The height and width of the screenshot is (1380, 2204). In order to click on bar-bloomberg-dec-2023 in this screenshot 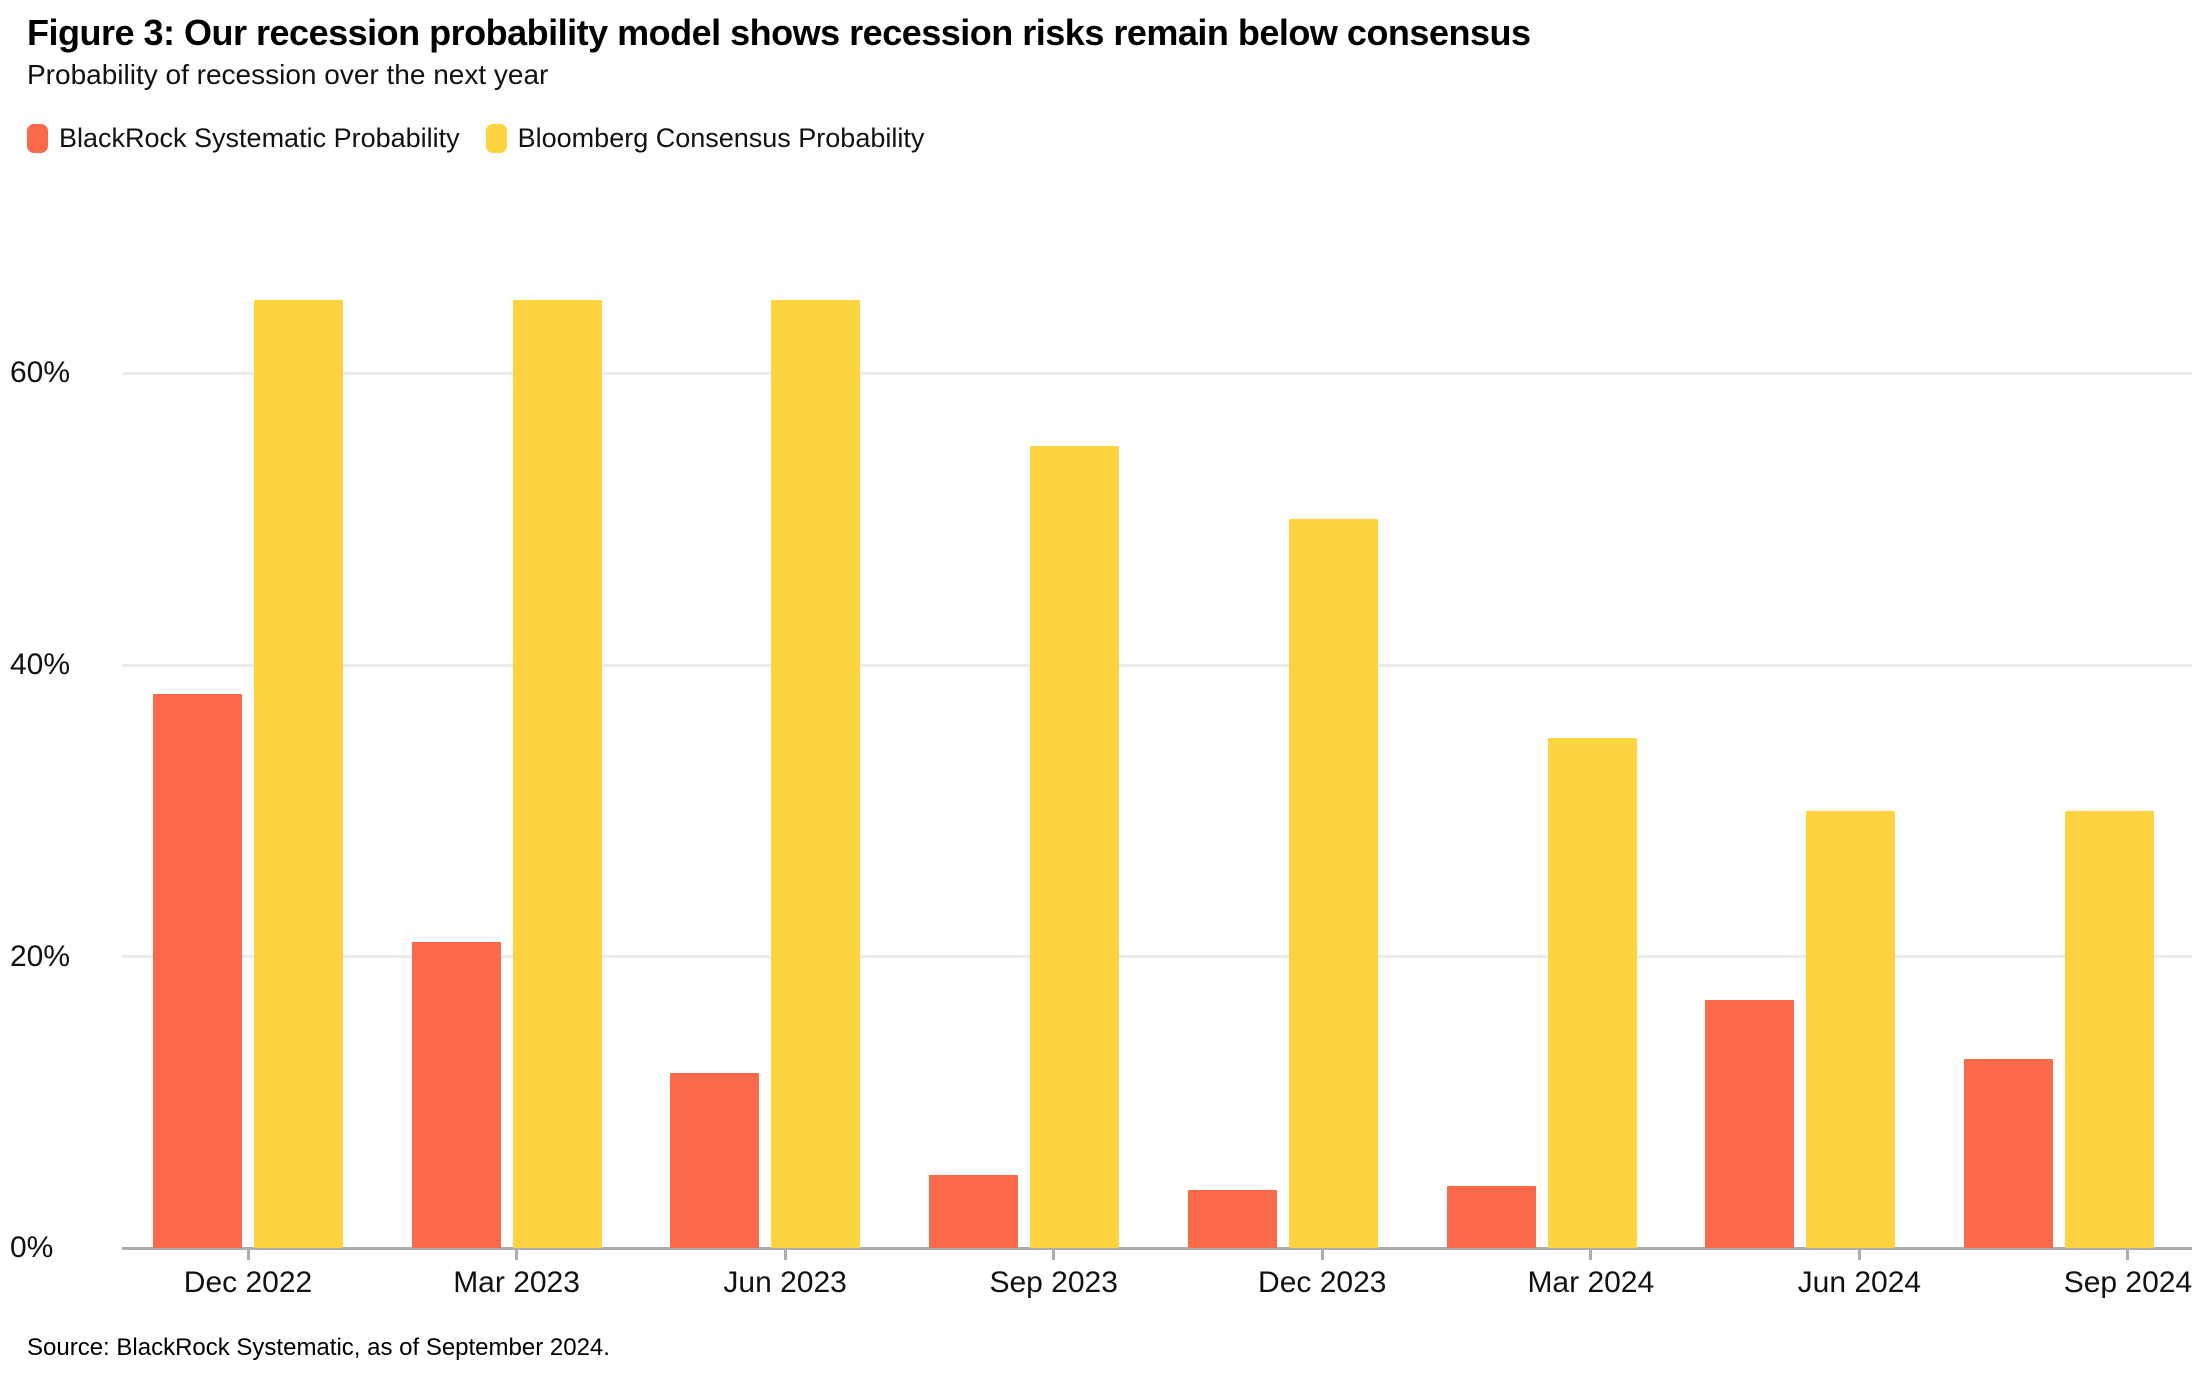, I will do `click(1333, 884)`.